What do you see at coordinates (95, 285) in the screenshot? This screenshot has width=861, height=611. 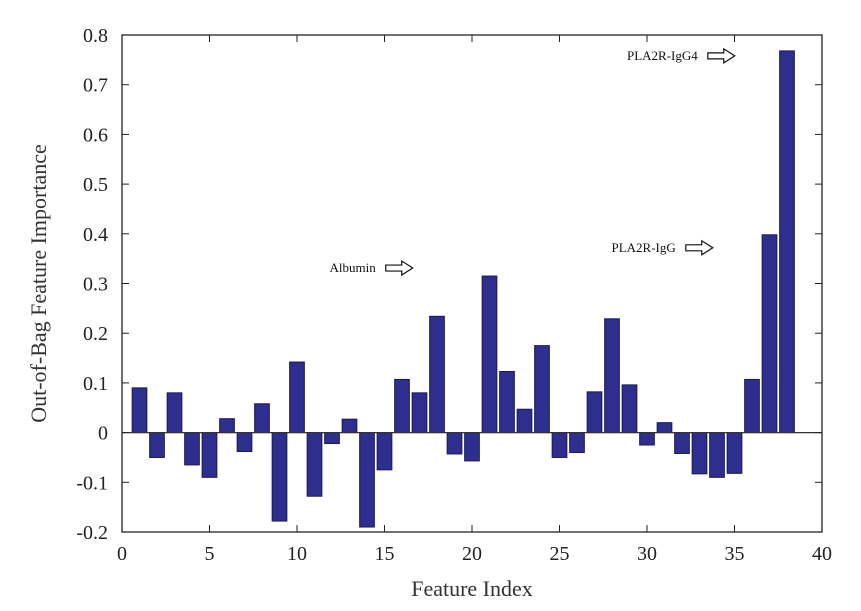 I see `y-tick-label: 0.3` at bounding box center [95, 285].